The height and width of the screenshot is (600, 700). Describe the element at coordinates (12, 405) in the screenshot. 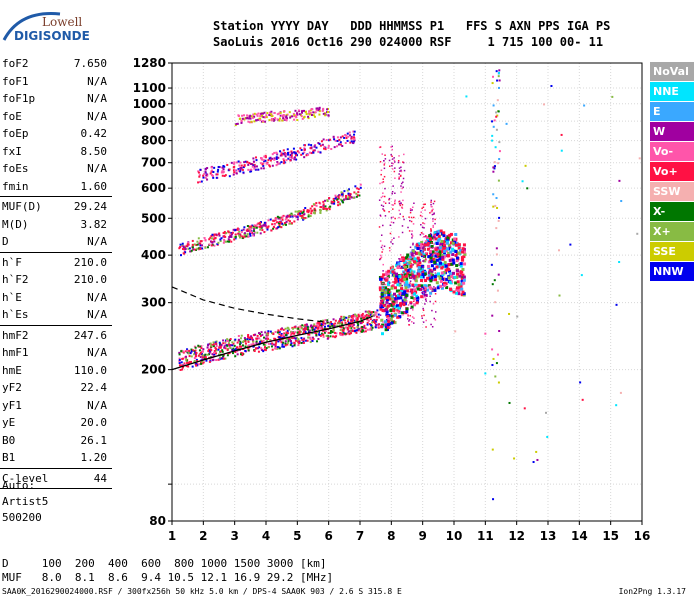

I see `param-label: yF1` at that location.